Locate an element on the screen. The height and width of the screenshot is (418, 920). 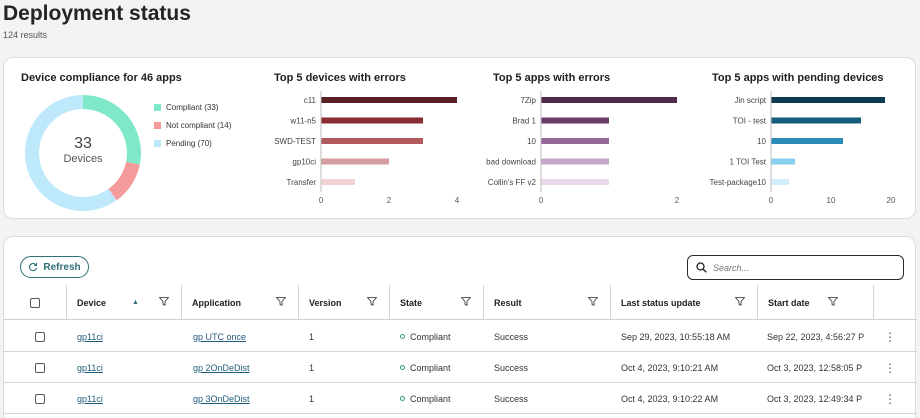
result-count: 124 results is located at coordinates (25, 35).